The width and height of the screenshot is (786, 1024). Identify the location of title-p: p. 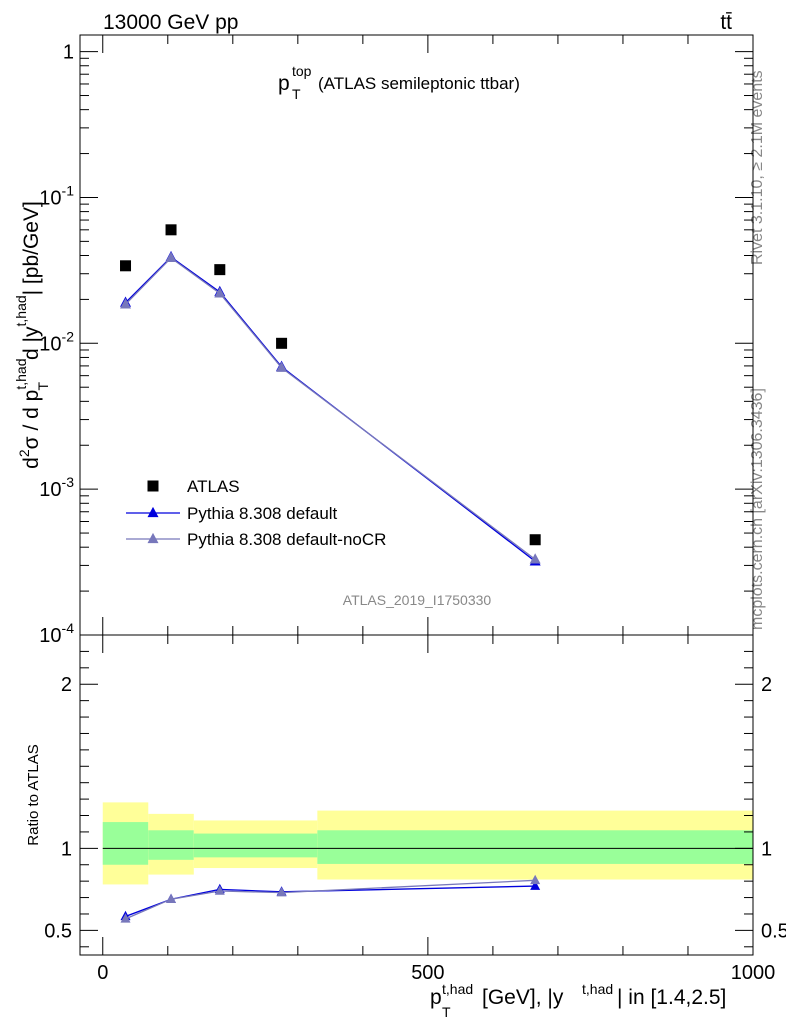
(284, 83).